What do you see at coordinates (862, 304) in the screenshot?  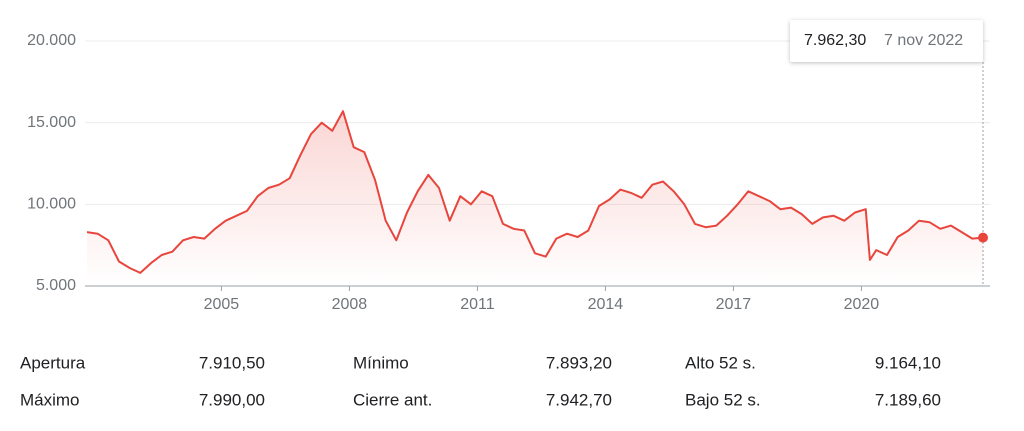 I see `x-tick-label: 2020` at bounding box center [862, 304].